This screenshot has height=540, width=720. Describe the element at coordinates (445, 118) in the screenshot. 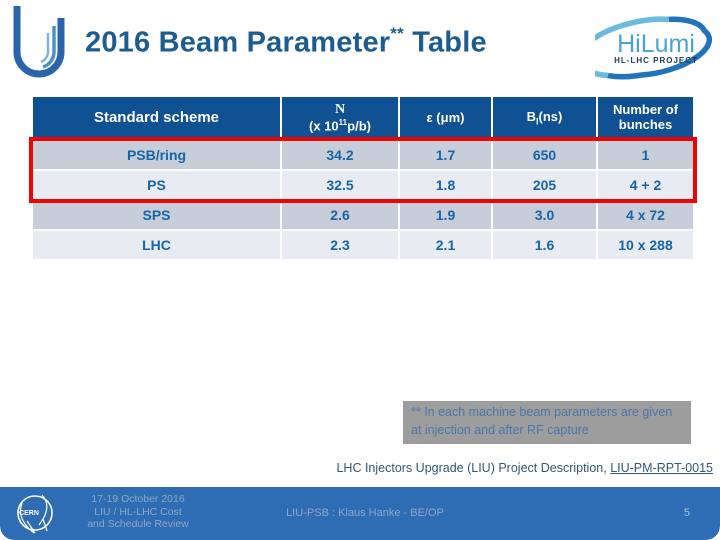

I see `col-header-emittance: ε (μm)` at that location.